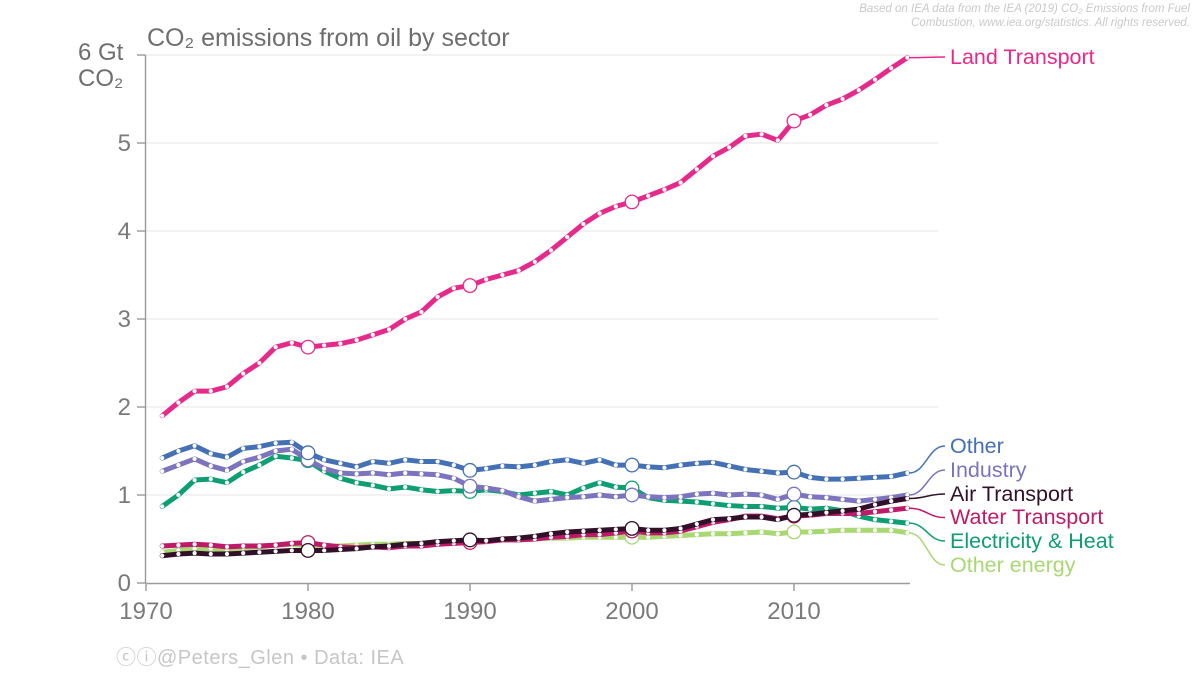  I want to click on author-credit: ⓒⓘ@Peters_Glen • Data: IEA, so click(260, 658).